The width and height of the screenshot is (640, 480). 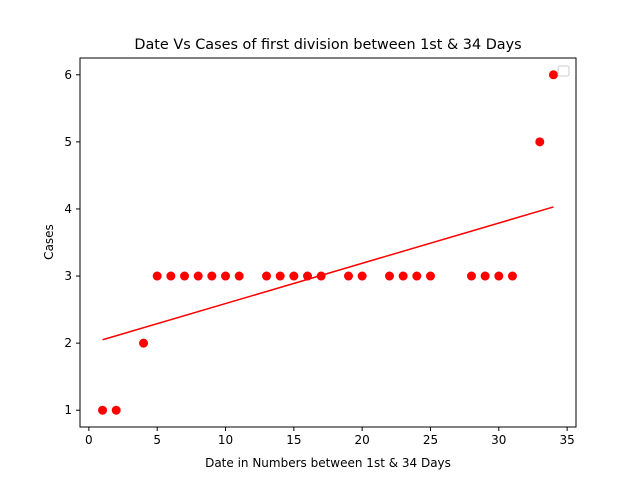 I want to click on x-tick-label: 10, so click(x=225, y=440).